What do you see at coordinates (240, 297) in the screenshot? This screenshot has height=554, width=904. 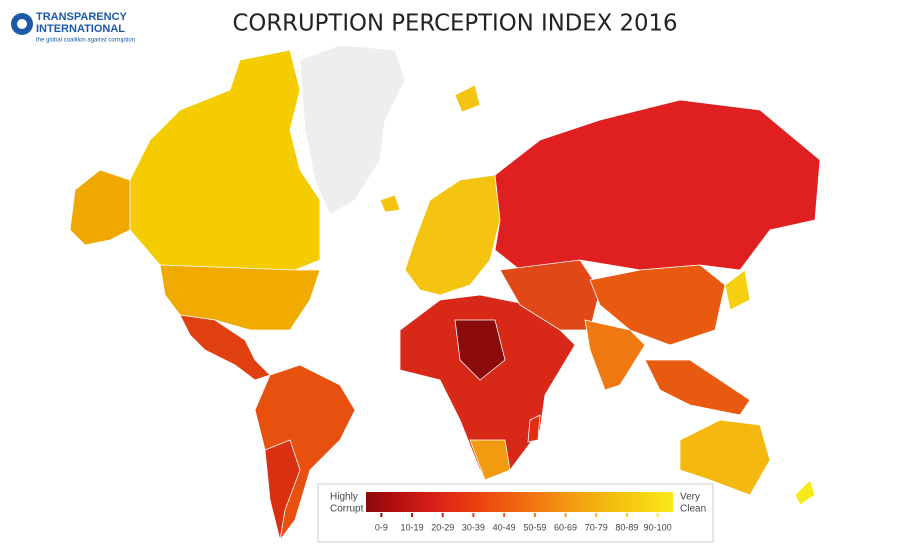 I see `usa` at bounding box center [240, 297].